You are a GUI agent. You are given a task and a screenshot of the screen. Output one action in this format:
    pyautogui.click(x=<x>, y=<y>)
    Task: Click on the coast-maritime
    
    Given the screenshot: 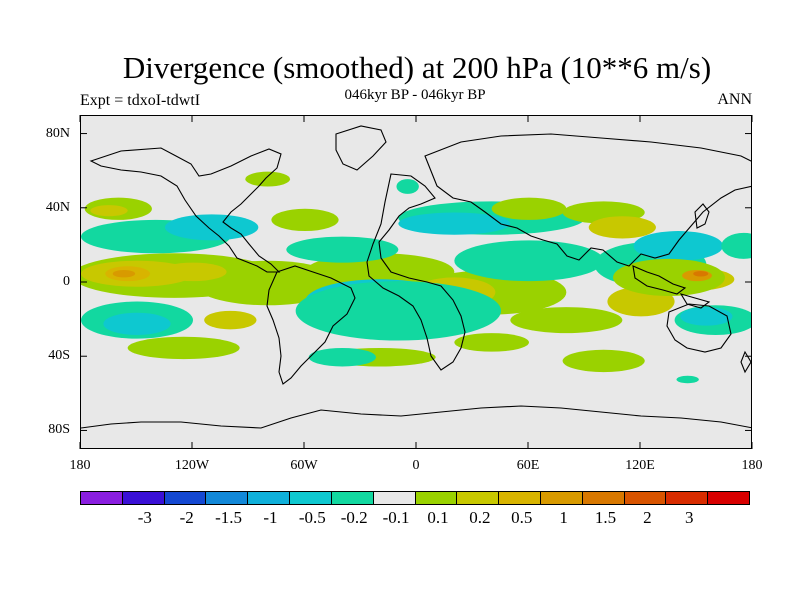 What is the action you would take?
    pyautogui.click(x=671, y=287)
    